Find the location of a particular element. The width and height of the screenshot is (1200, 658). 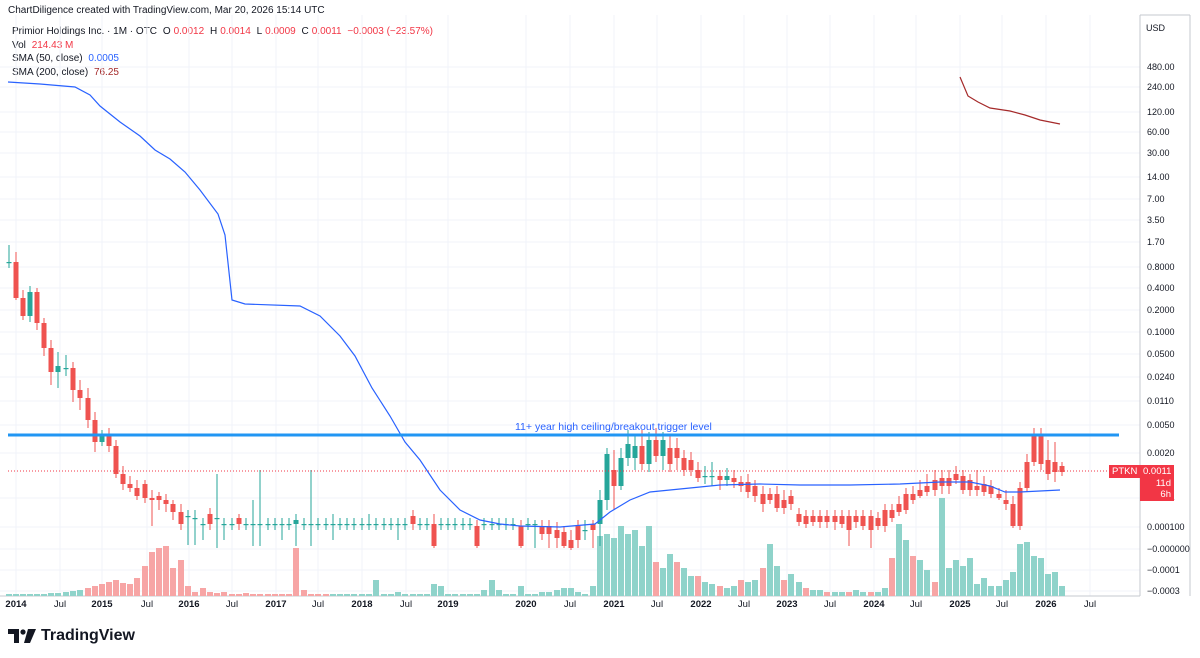

vol-value: 214.43 M is located at coordinates (52, 45).